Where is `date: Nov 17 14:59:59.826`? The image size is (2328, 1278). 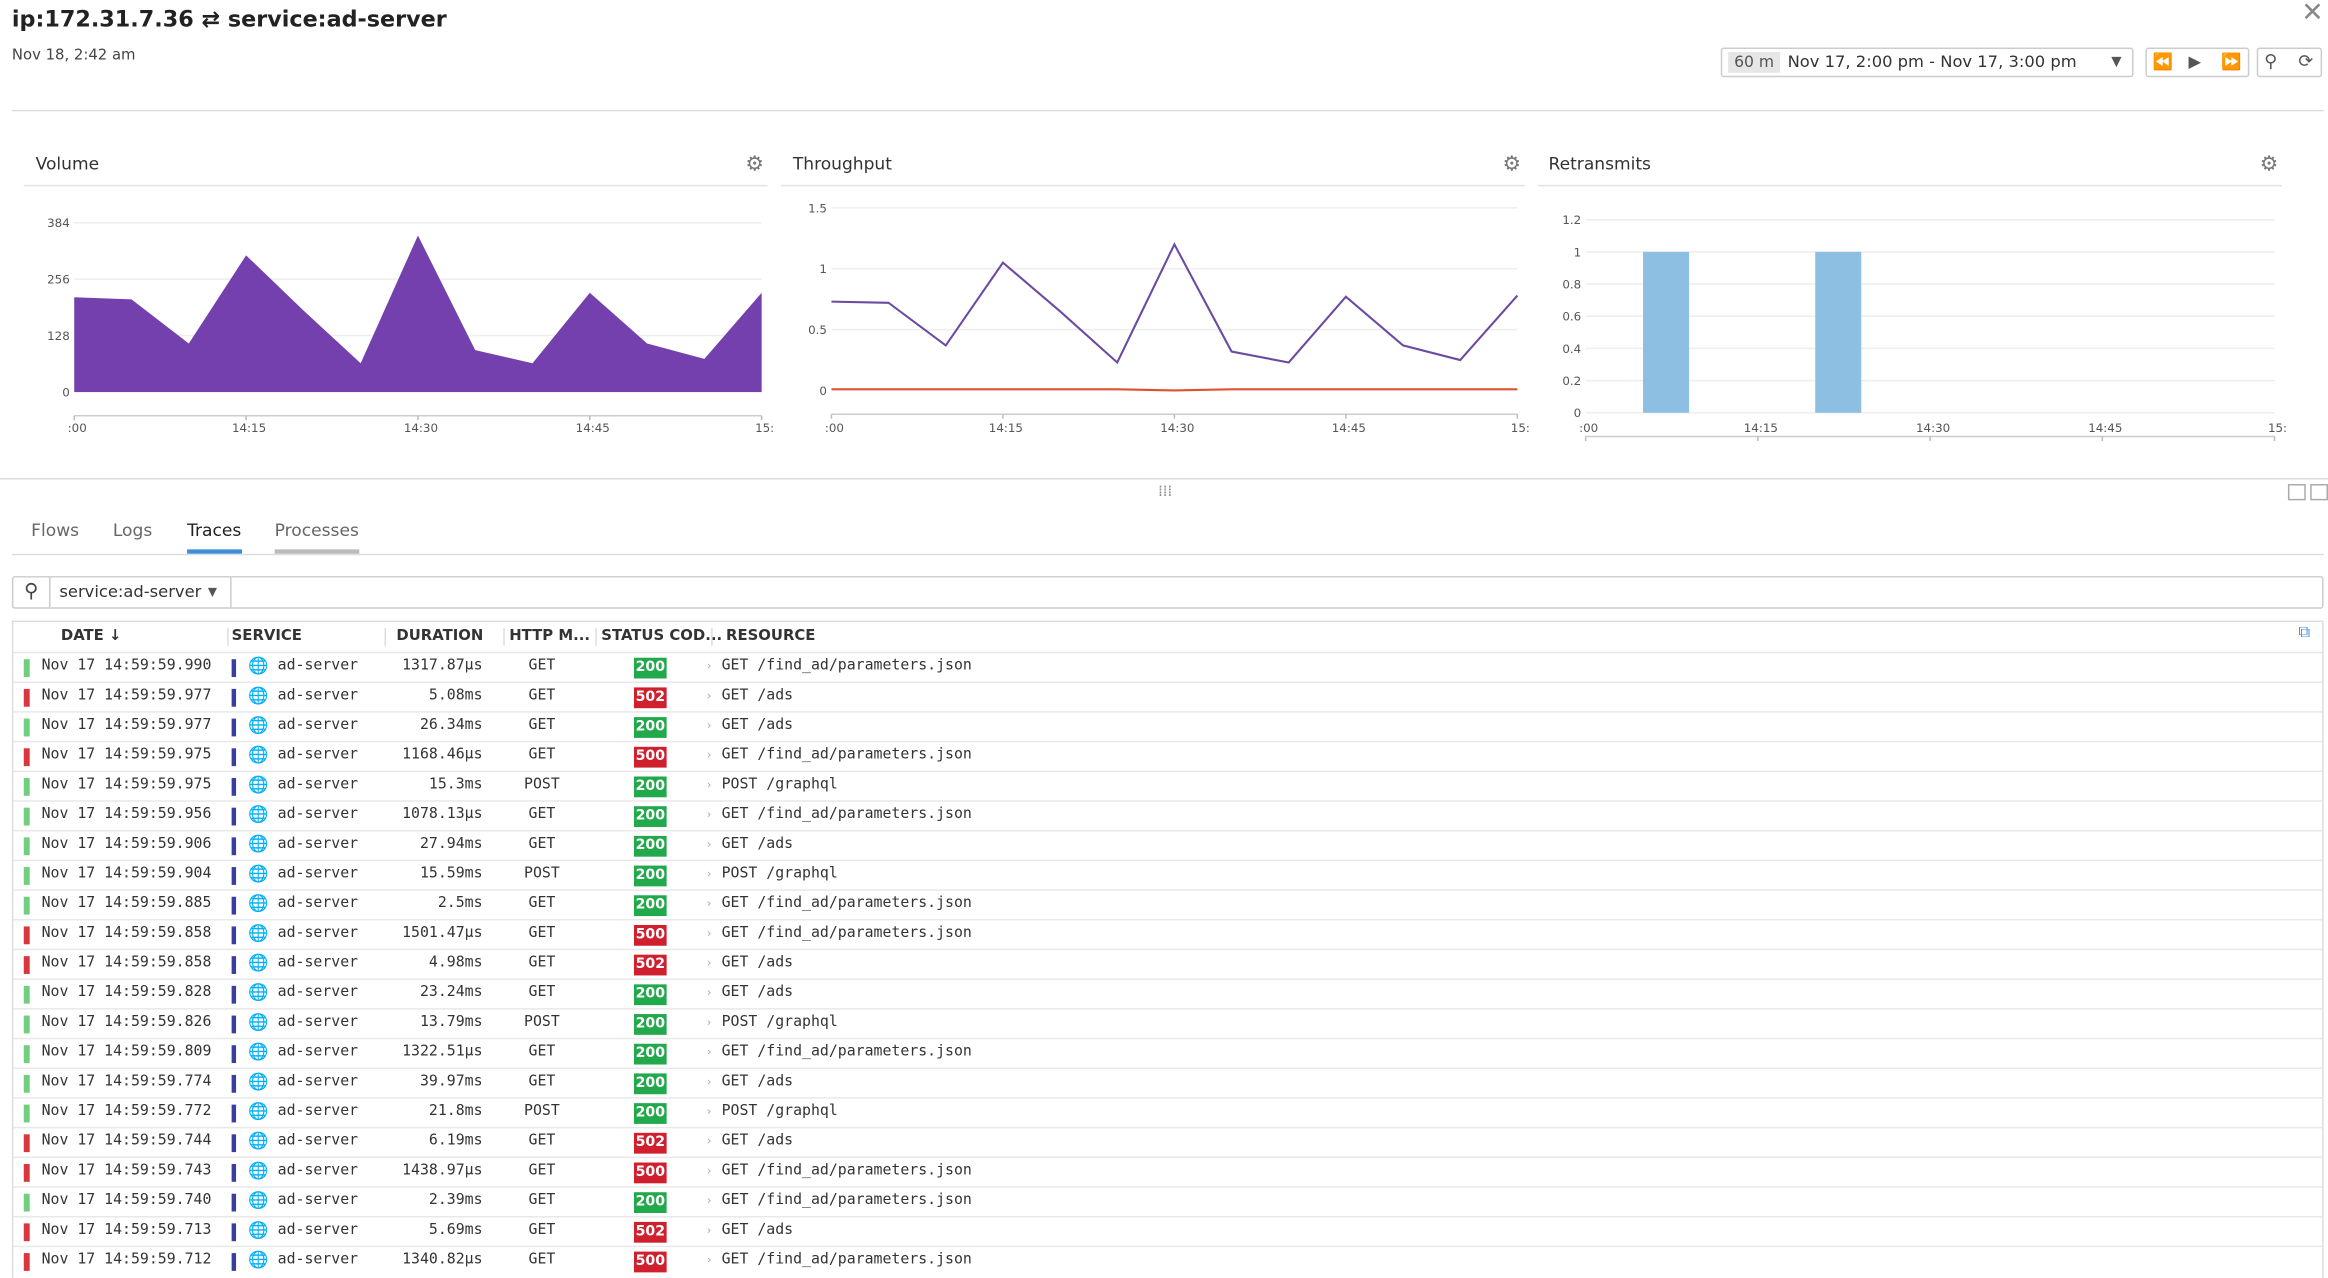
date: Nov 17 14:59:59.826 is located at coordinates (126, 1022).